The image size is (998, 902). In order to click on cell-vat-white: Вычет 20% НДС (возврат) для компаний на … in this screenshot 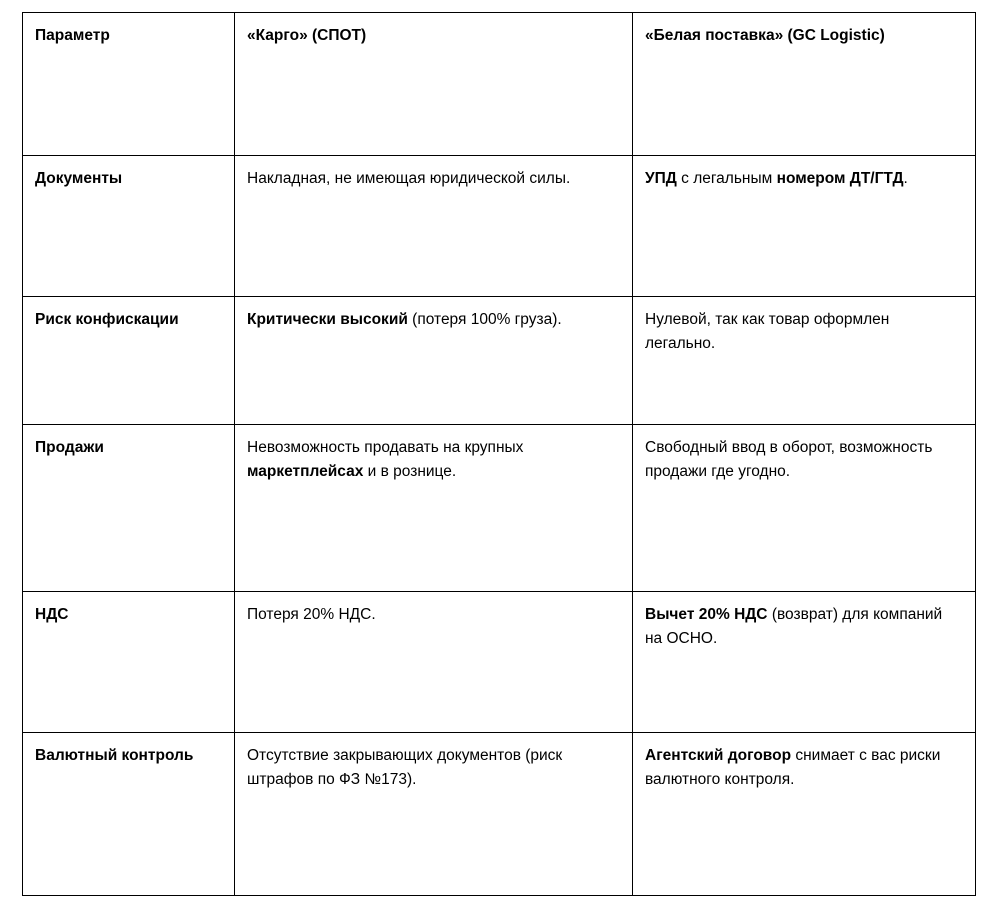, I will do `click(804, 662)`.